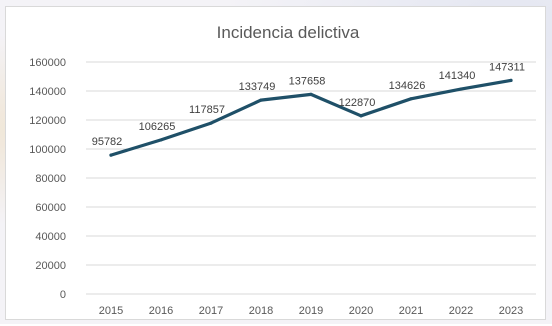 The image size is (552, 326). What do you see at coordinates (507, 67) in the screenshot?
I see `data-label: 147311` at bounding box center [507, 67].